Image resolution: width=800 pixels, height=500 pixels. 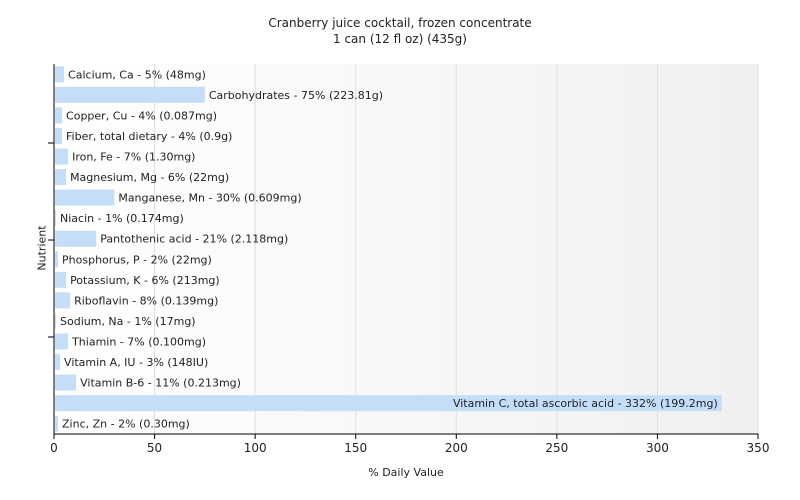 What do you see at coordinates (758, 448) in the screenshot?
I see `x-tick-label: 350` at bounding box center [758, 448].